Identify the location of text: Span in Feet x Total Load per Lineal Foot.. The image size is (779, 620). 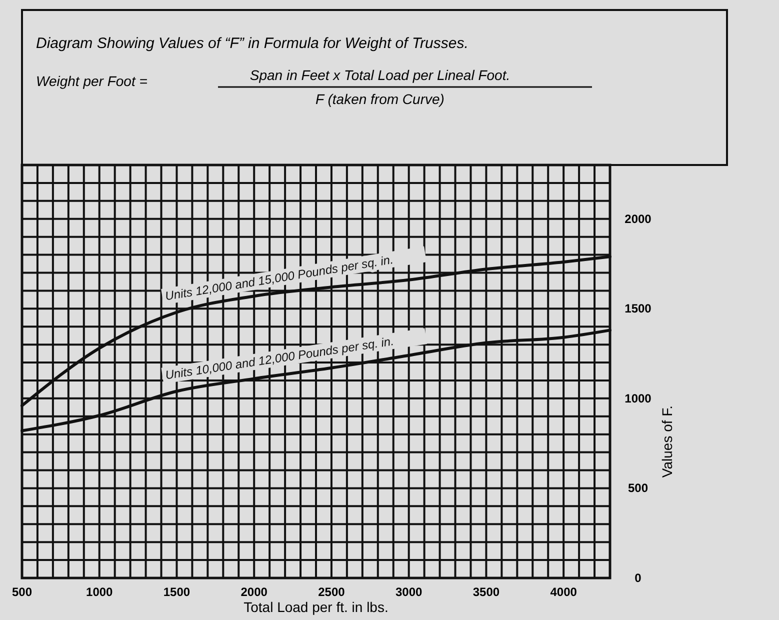
(380, 75).